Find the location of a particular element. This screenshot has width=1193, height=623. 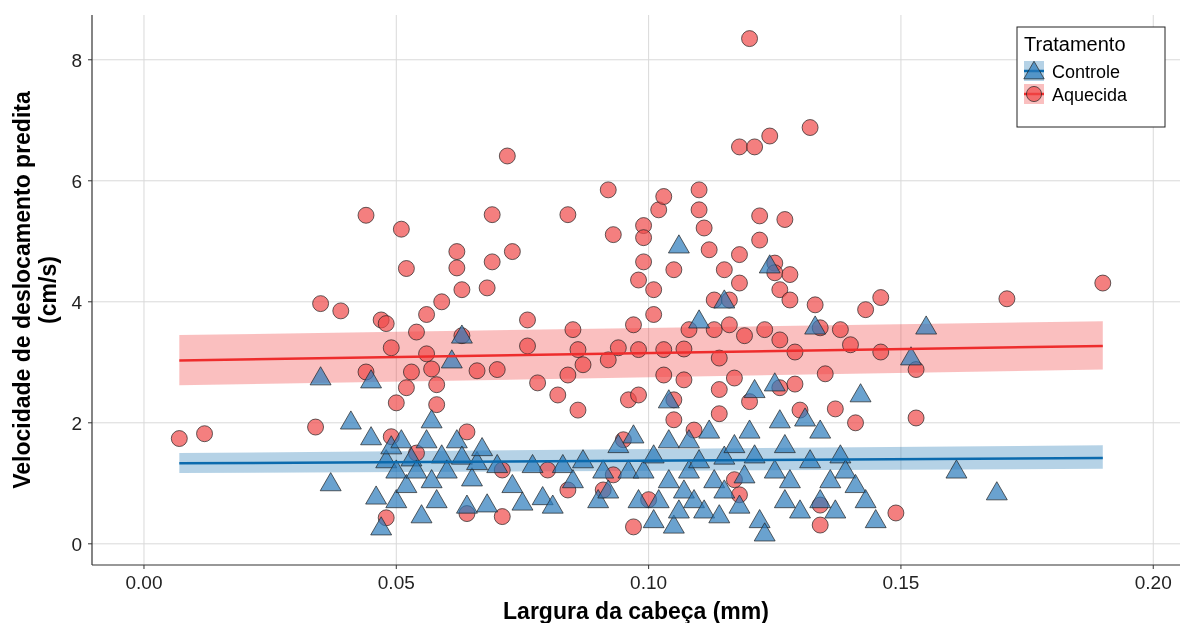

x-tick-label: 0.00 is located at coordinates (144, 582).